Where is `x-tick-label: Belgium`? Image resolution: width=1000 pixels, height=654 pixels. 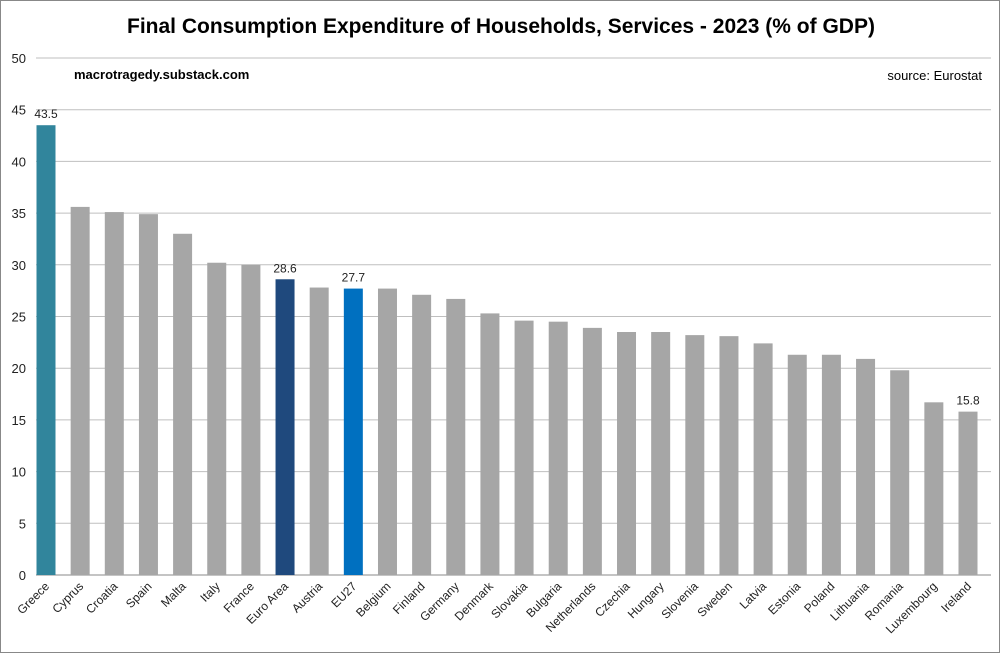 x-tick-label: Belgium is located at coordinates (373, 599).